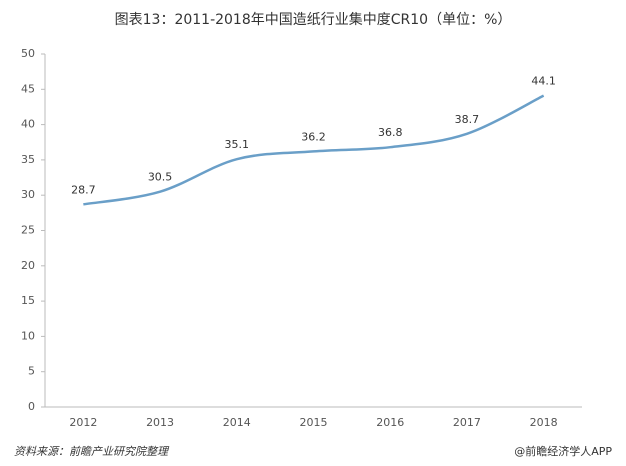  I want to click on x-tick-label: 2018, so click(544, 422).